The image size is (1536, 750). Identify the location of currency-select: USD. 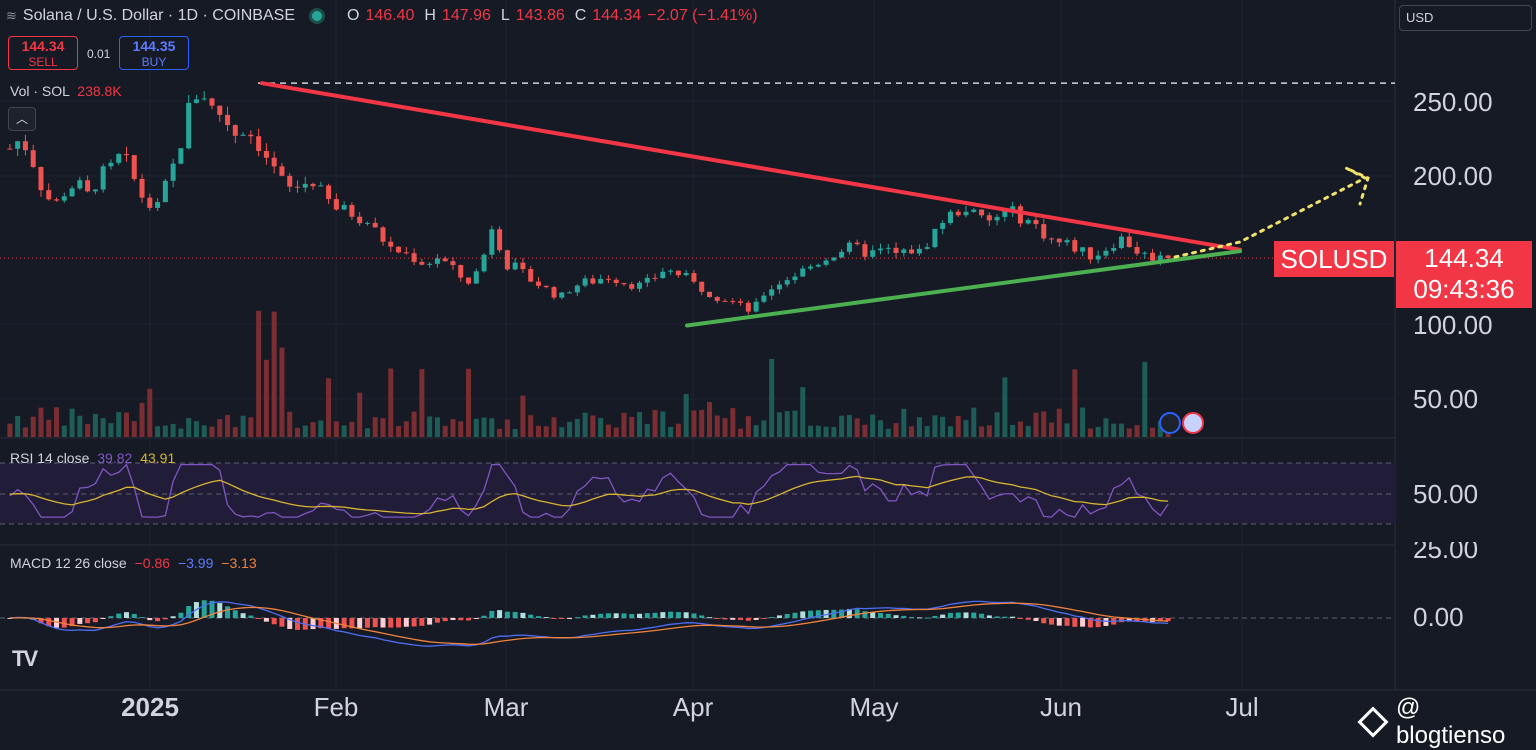
(1465, 18).